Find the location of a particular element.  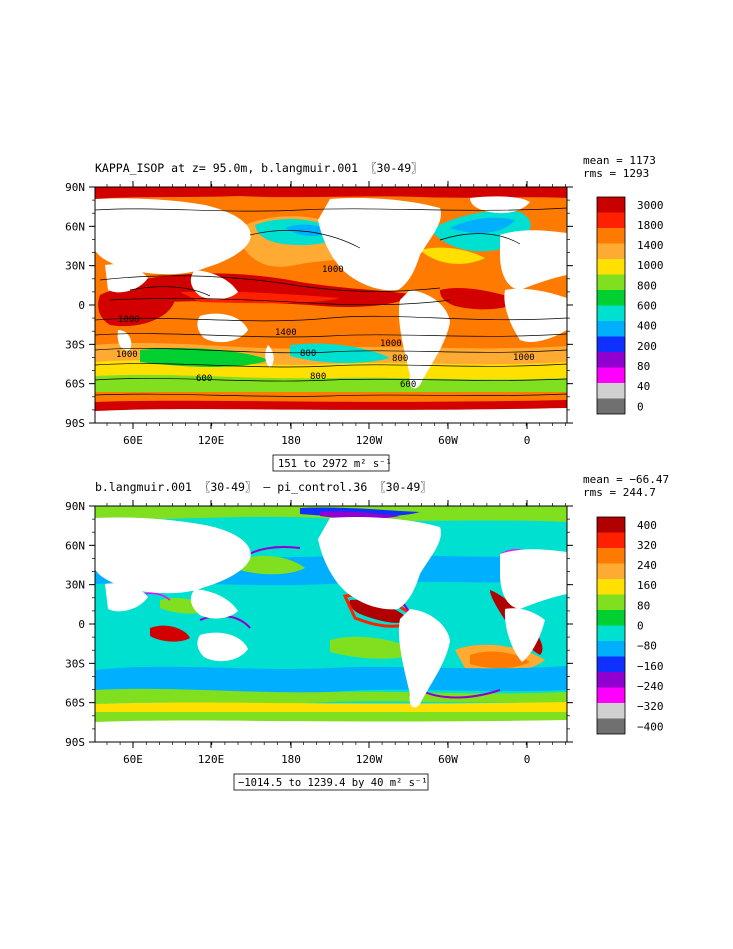

panel-1-range-box is located at coordinates (331, 463).